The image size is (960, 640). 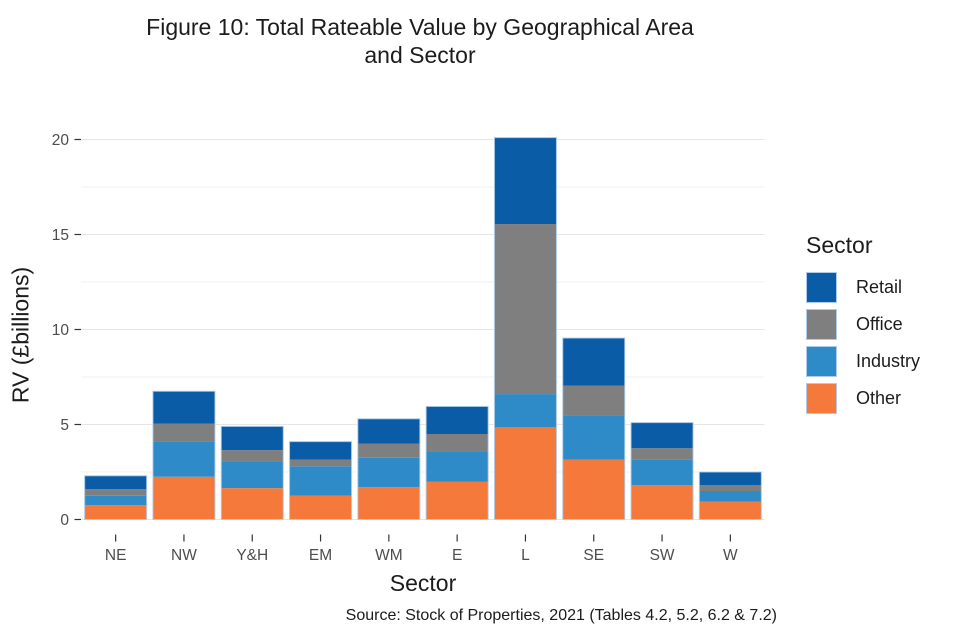 I want to click on bar-outline-W, so click(x=730, y=495).